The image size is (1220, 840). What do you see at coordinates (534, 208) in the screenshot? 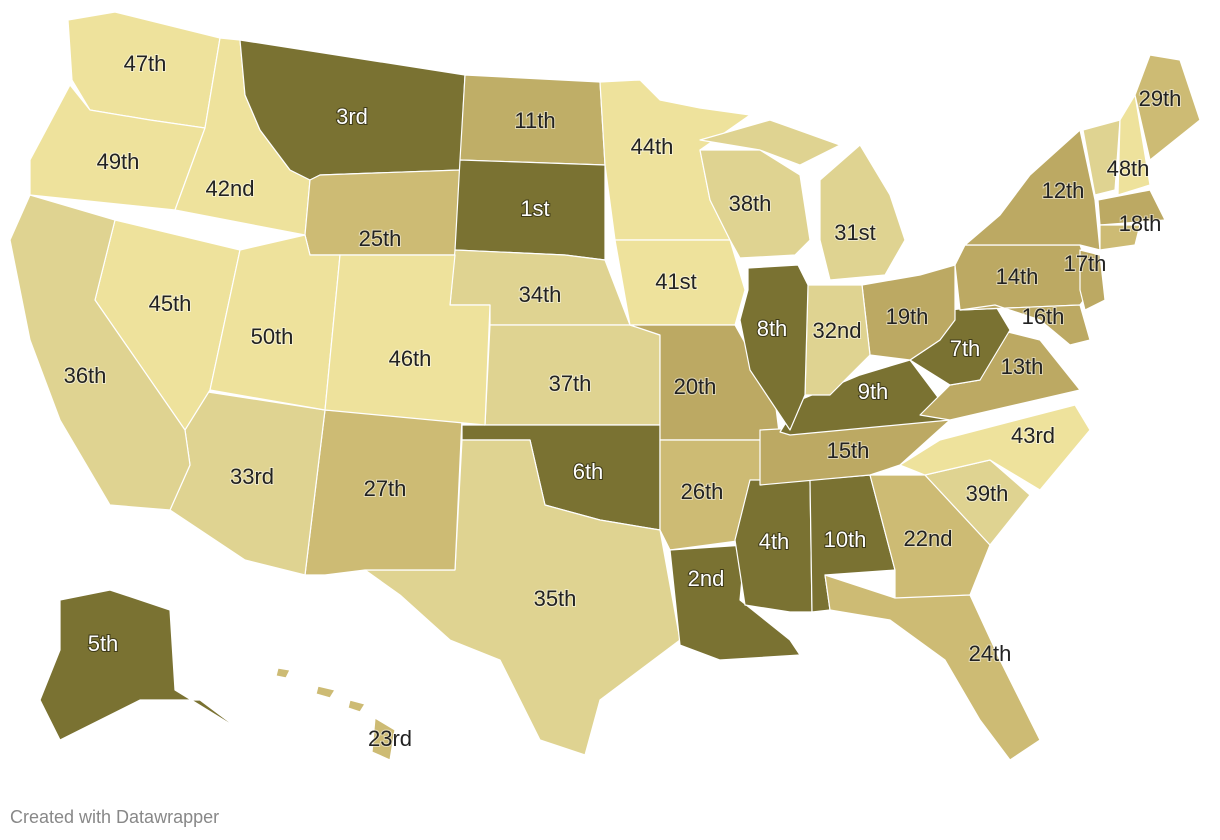
I see `state-label: 1st` at bounding box center [534, 208].